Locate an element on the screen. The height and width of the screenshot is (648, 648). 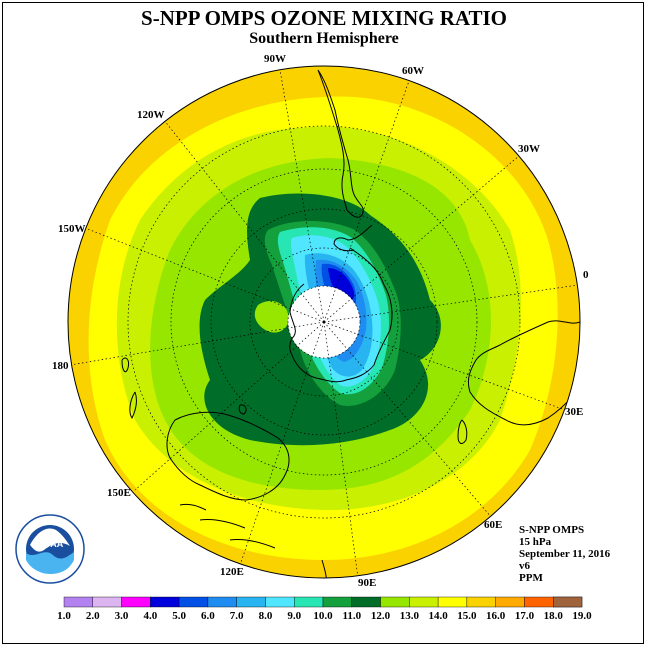
coast-india is located at coordinates (324, 568).